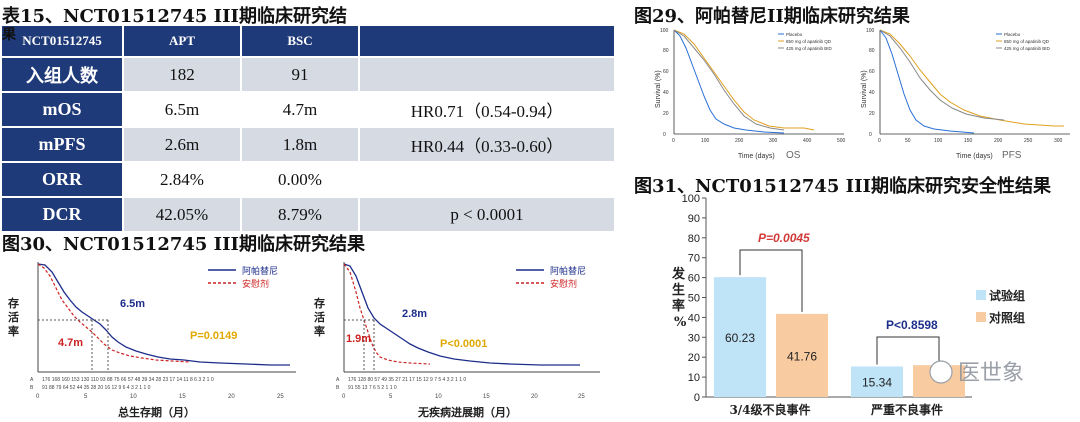  I want to click on cell-hr: HR0.71（0.54-0.94）, so click(487, 109).